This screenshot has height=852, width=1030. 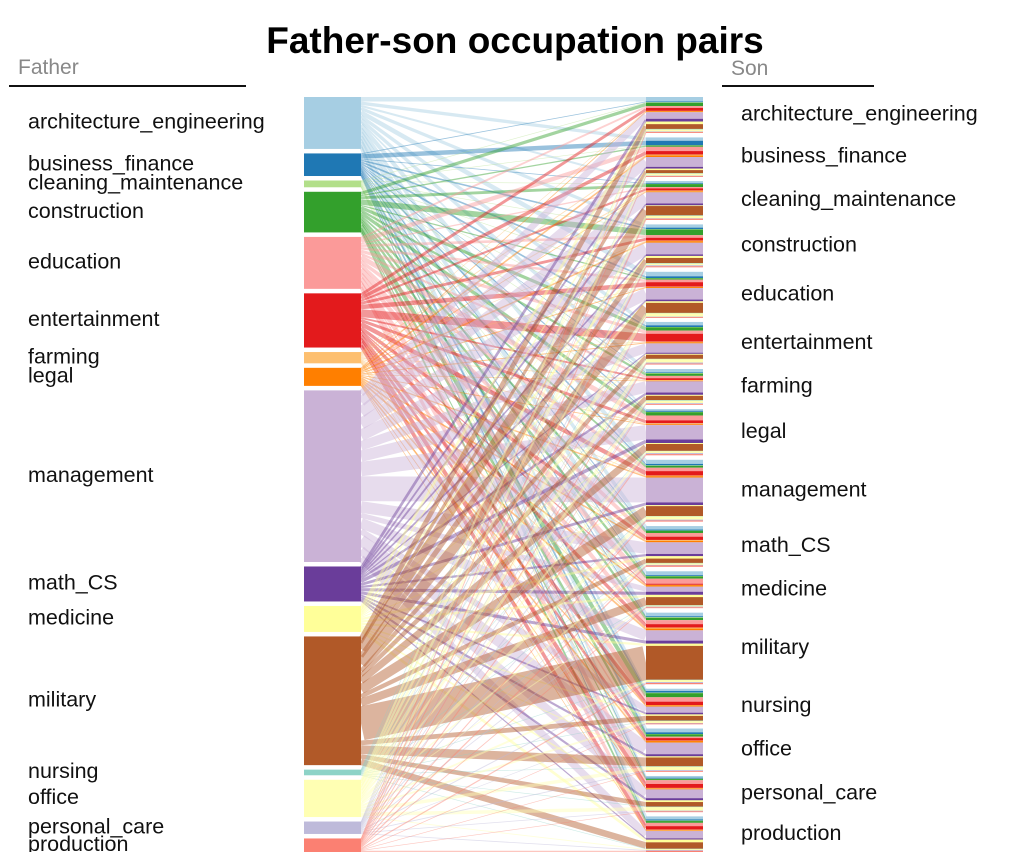 I want to click on father-node-nursing, so click(x=332, y=772).